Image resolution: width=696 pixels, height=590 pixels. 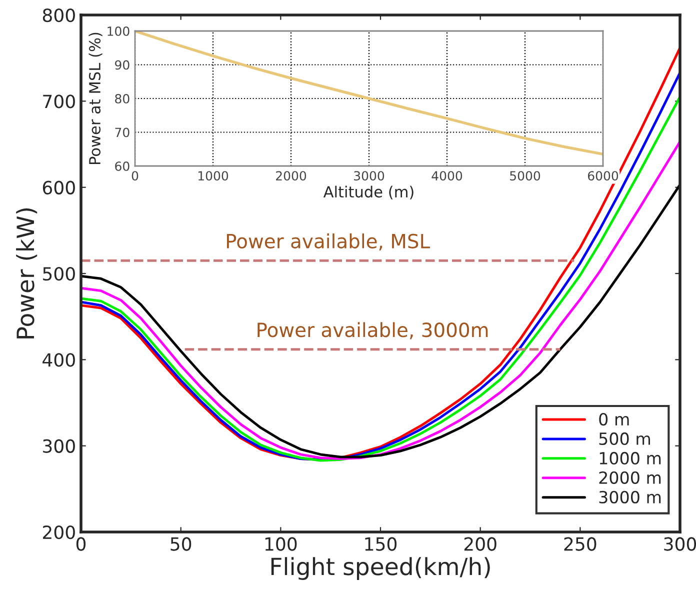 I want to click on y-tick-label: 60, so click(x=122, y=166).